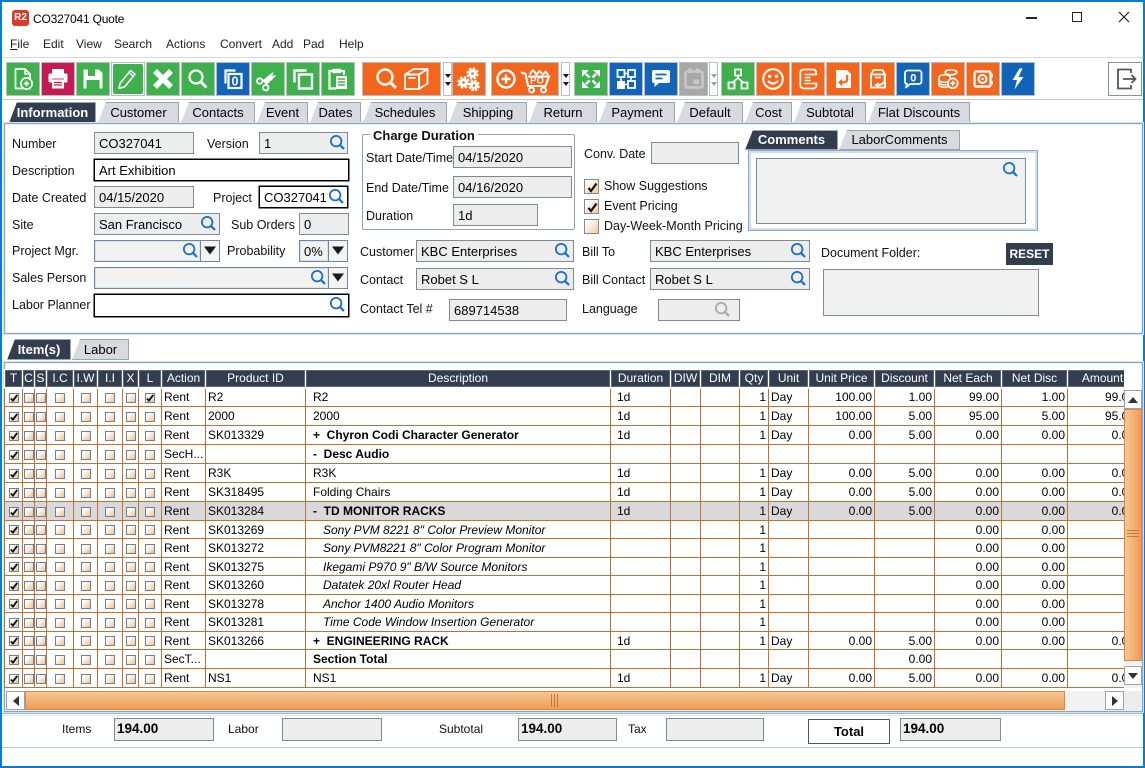  I want to click on svg-text: PO, so click(537, 81).